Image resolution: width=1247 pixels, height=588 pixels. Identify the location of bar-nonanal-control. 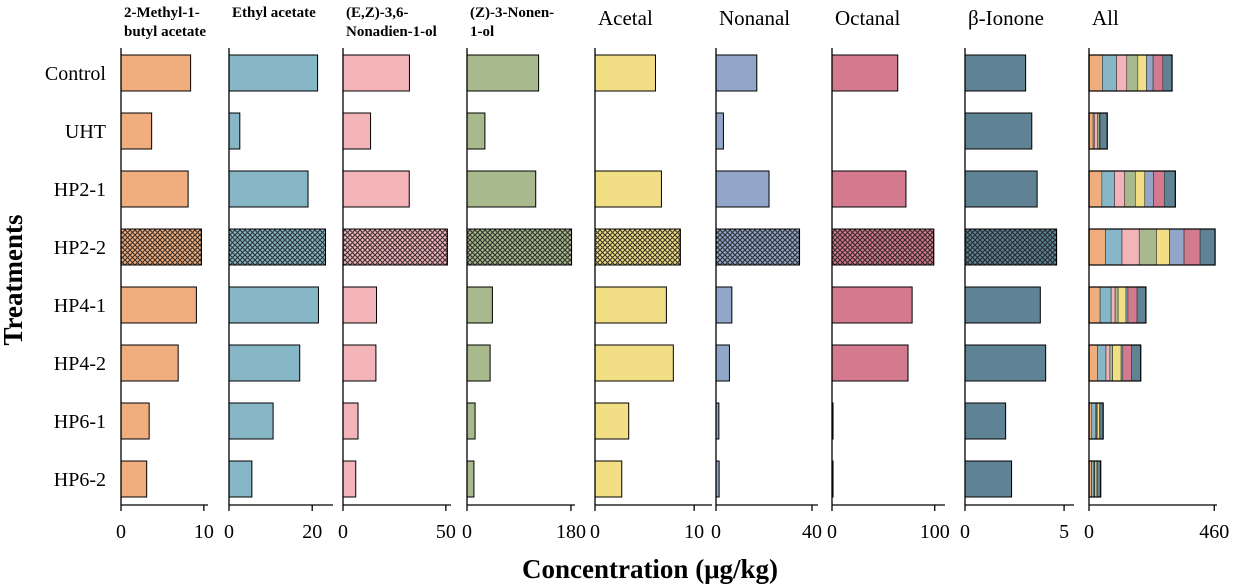
(736, 73).